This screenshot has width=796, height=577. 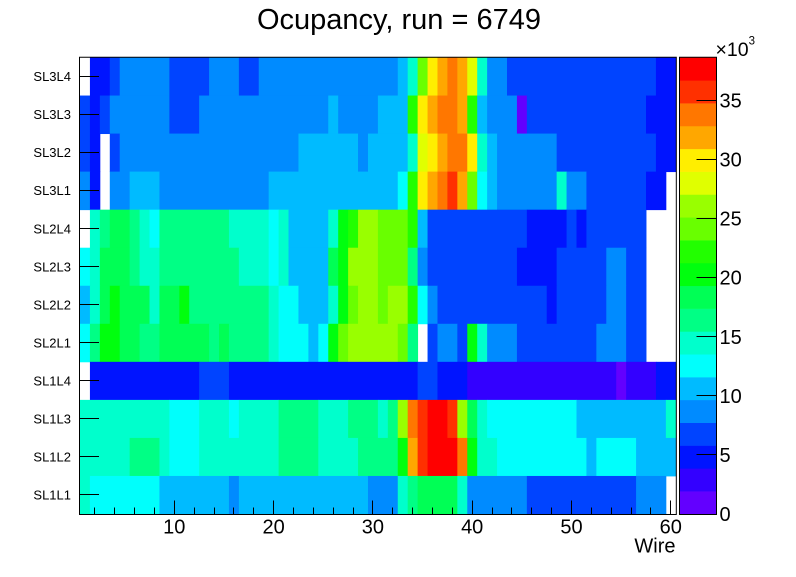 What do you see at coordinates (52, 304) in the screenshot?
I see `svg-text: SL2L2` at bounding box center [52, 304].